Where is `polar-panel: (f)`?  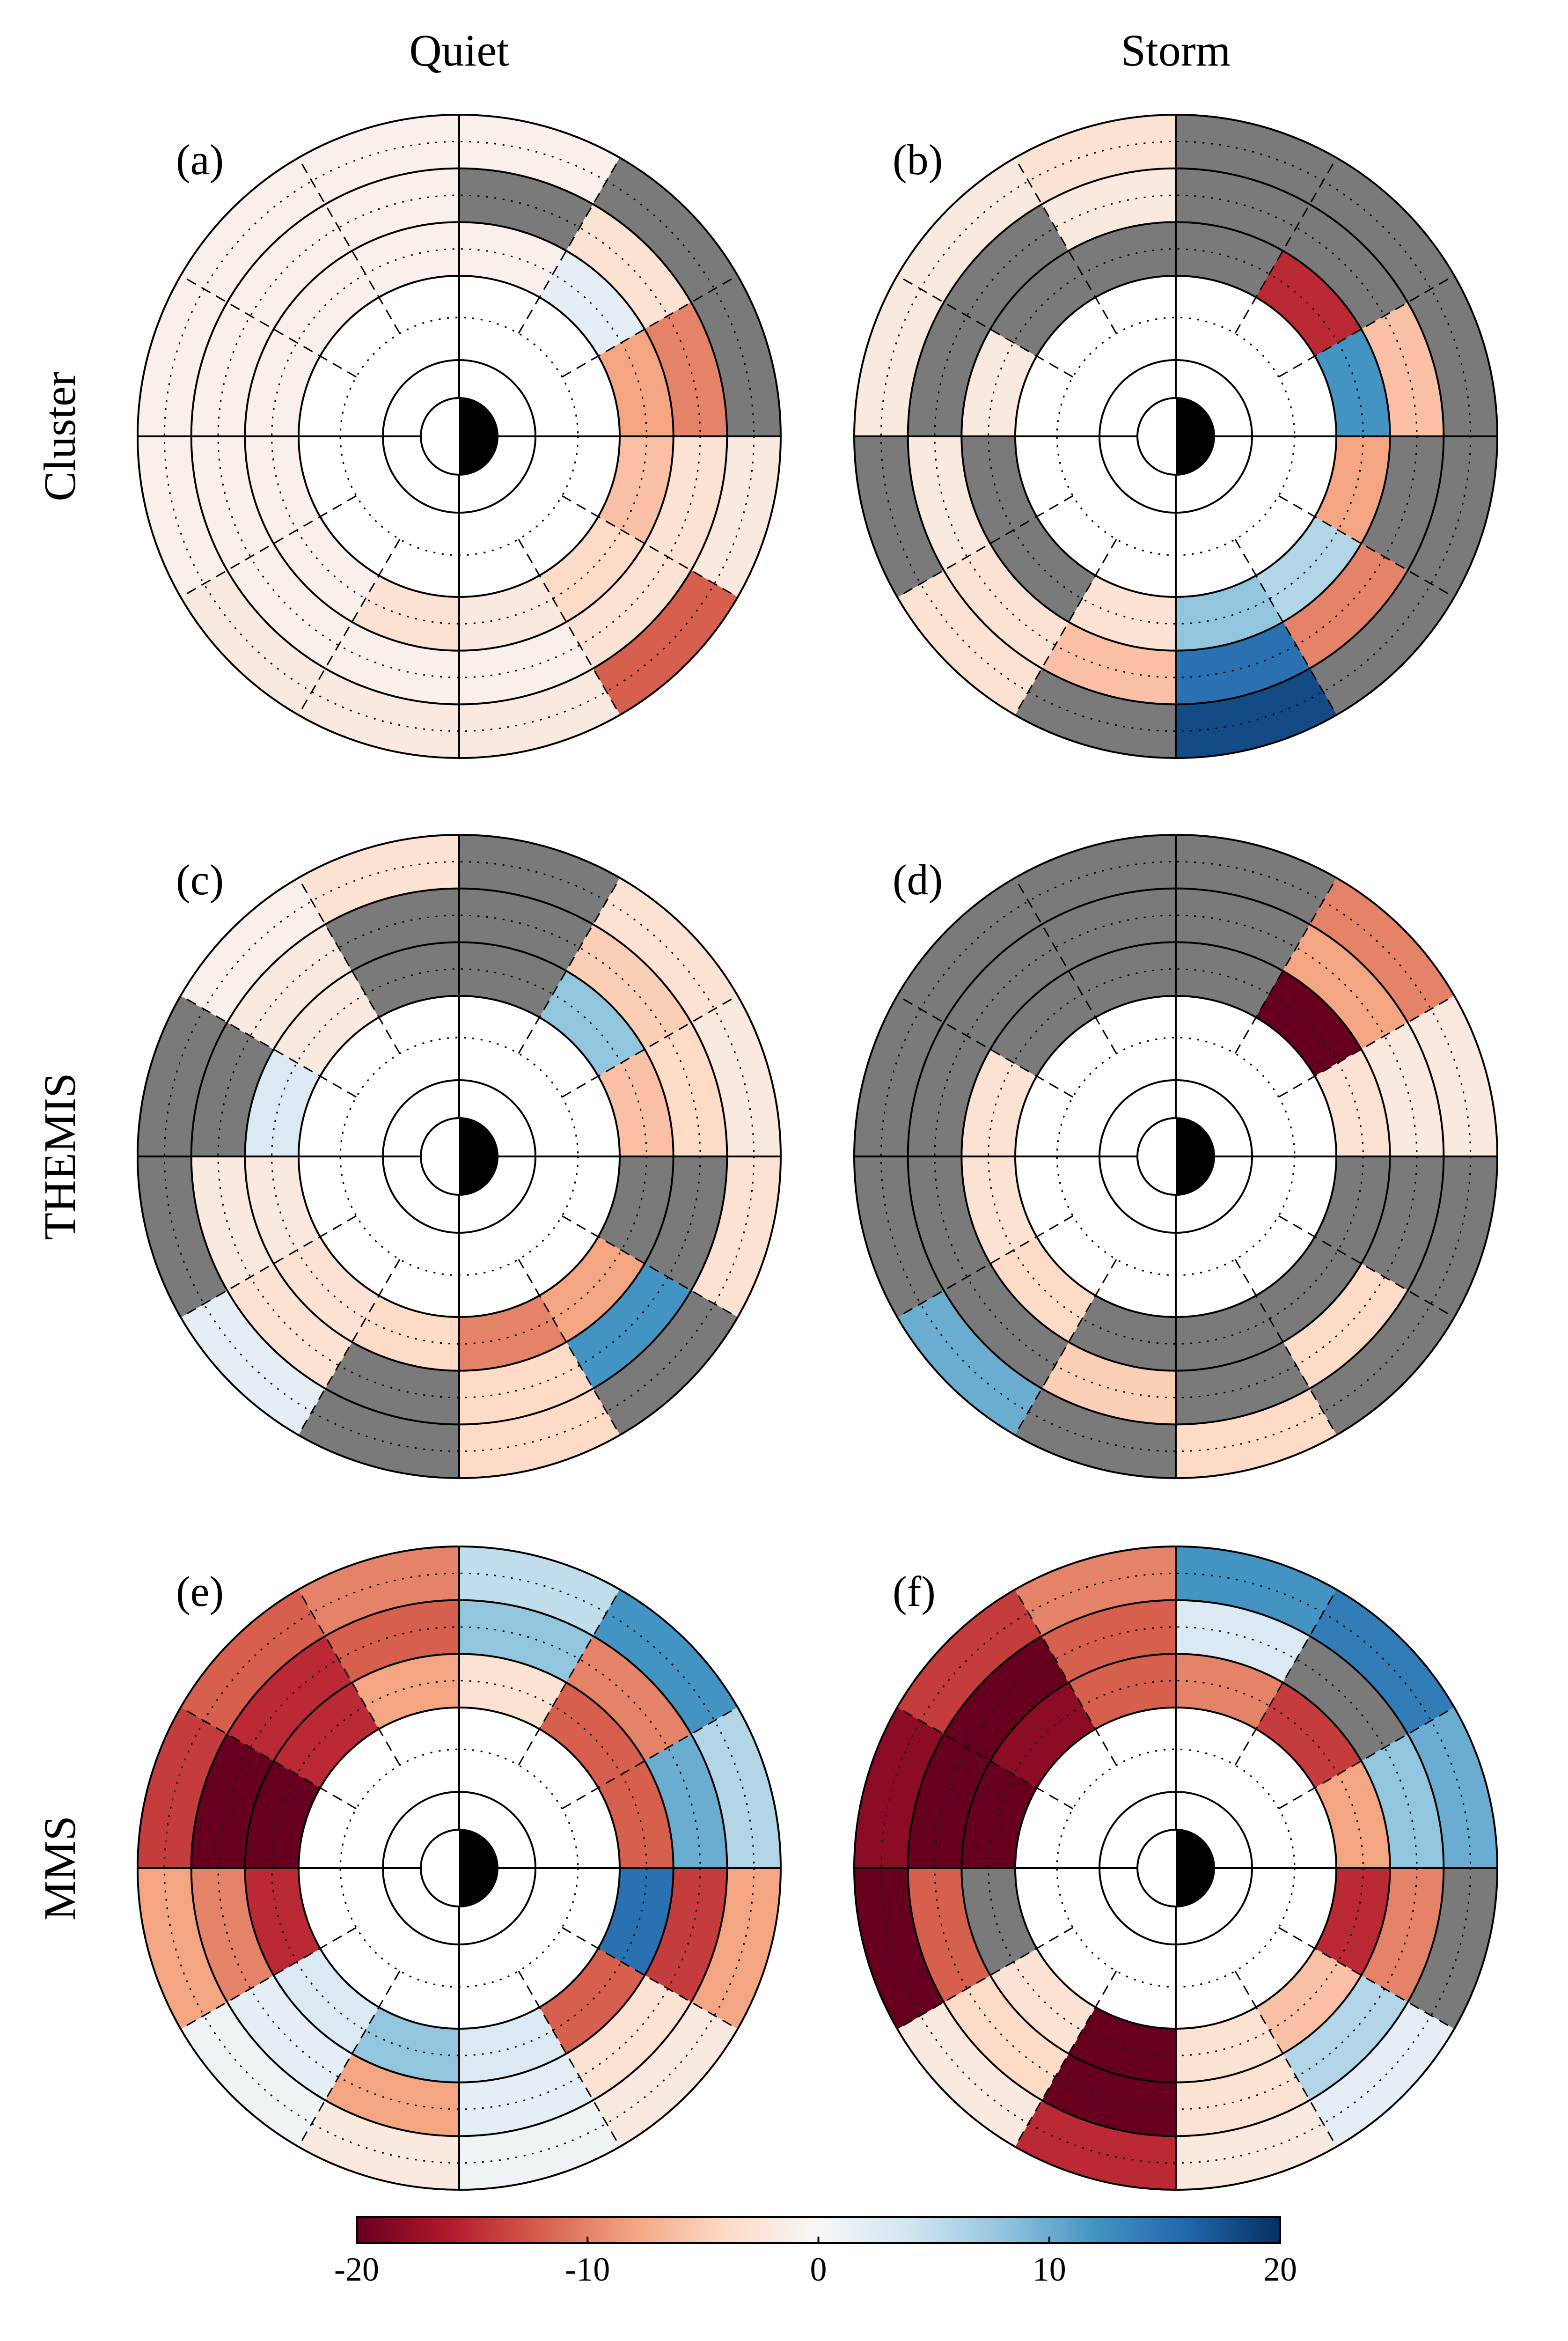
polar-panel: (f) is located at coordinates (1176, 1868).